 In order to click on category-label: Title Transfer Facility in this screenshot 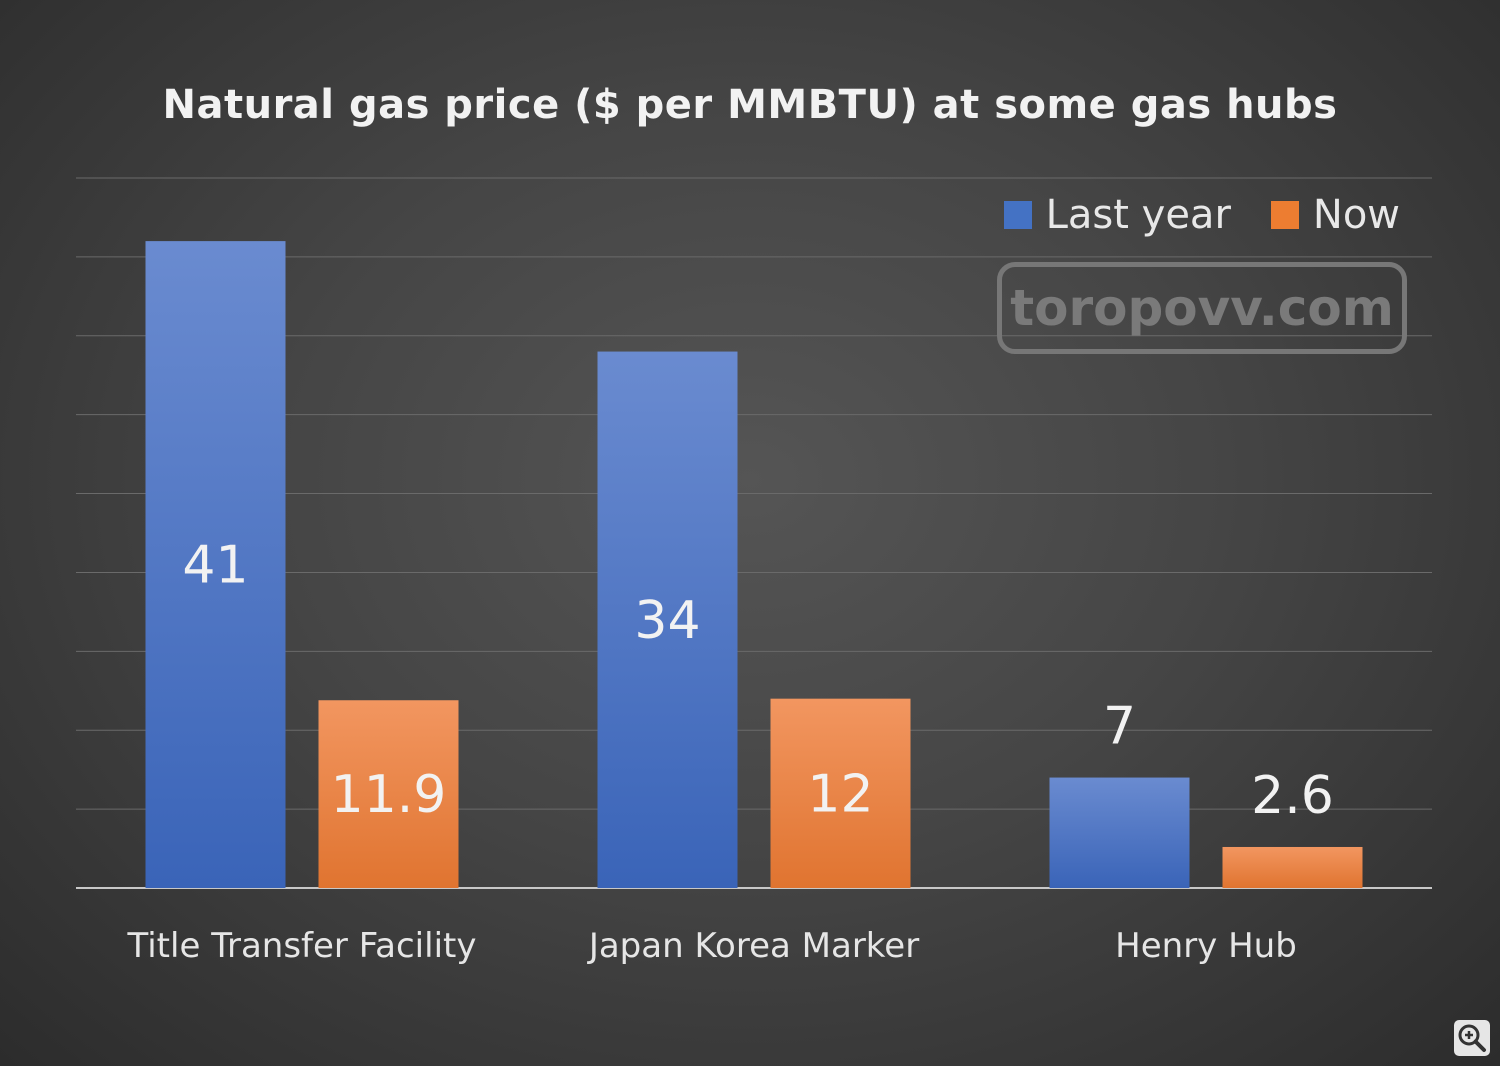, I will do `click(302, 946)`.